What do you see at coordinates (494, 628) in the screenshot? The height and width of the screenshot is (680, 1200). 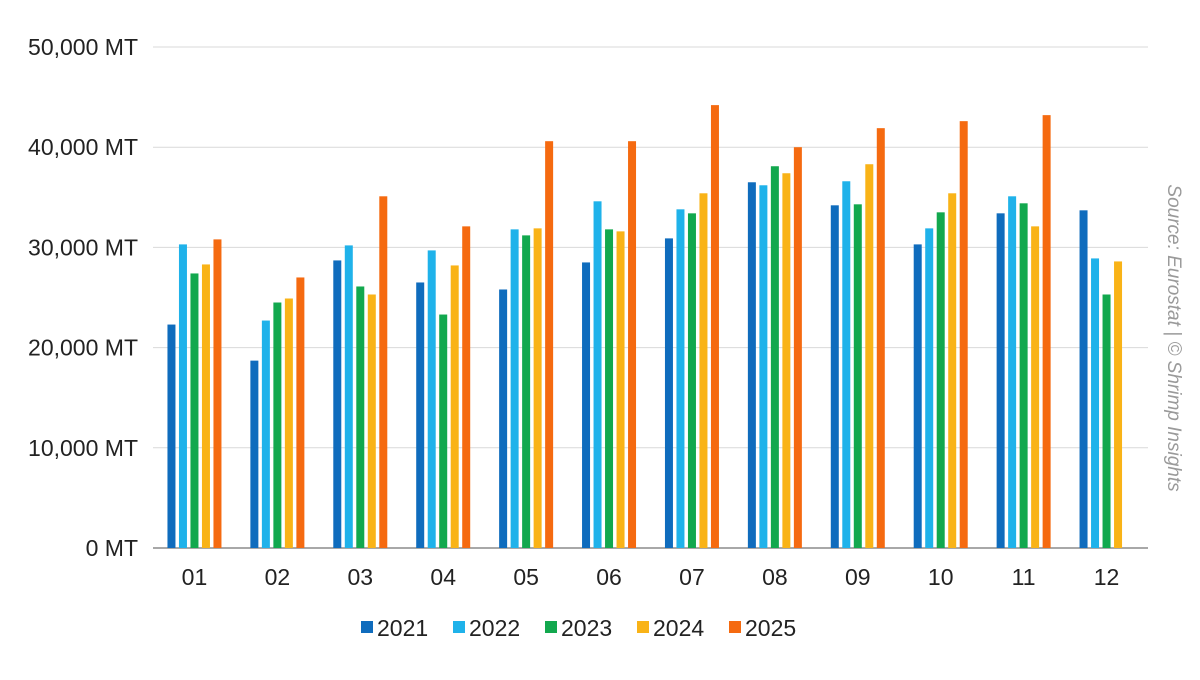 I see `legend-label: 2022` at bounding box center [494, 628].